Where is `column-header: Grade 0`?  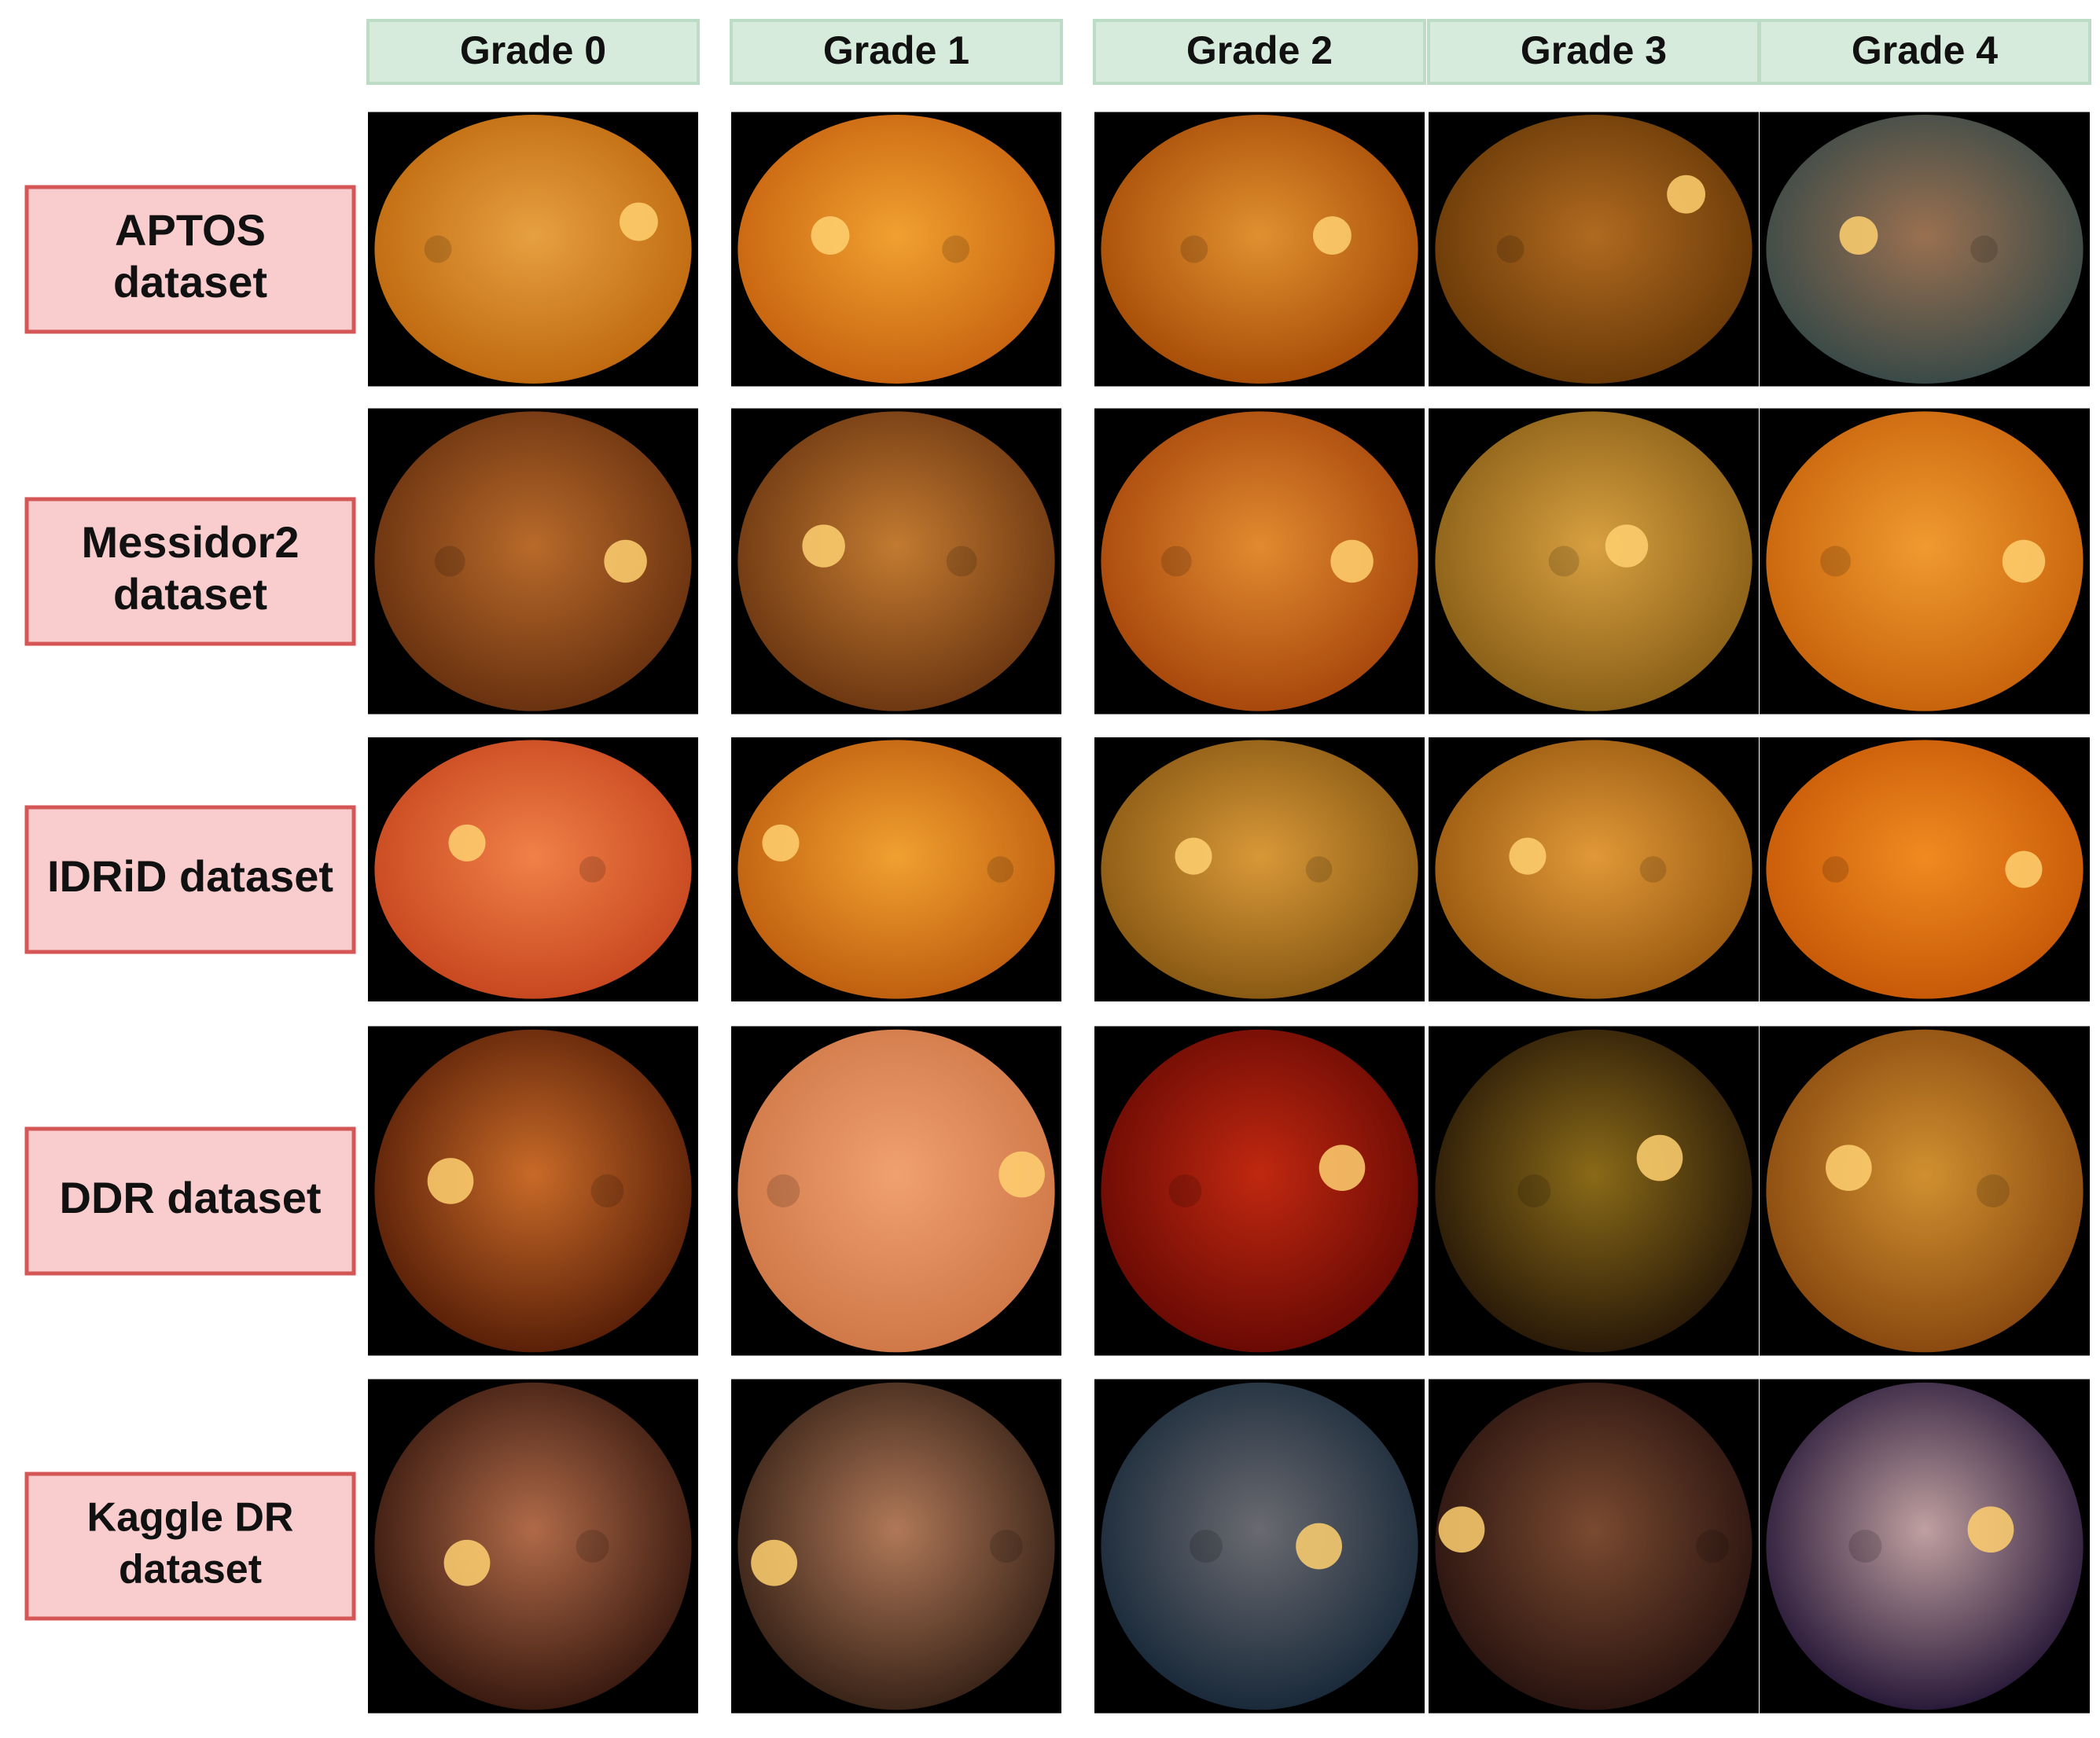 column-header: Grade 0 is located at coordinates (533, 50).